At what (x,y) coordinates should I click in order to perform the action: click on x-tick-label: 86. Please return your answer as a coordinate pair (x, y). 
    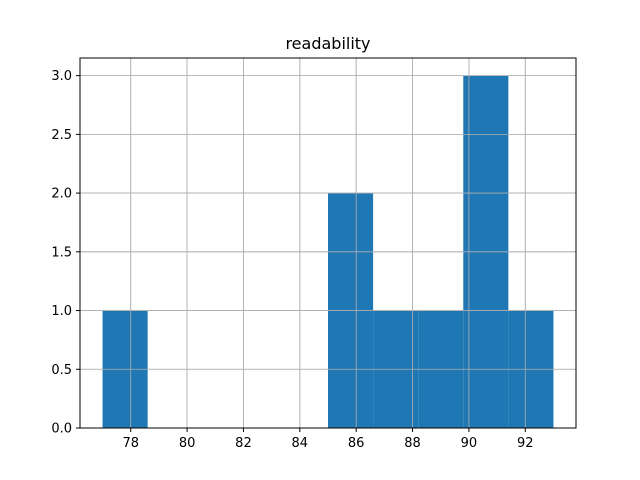
    Looking at the image, I should click on (356, 443).